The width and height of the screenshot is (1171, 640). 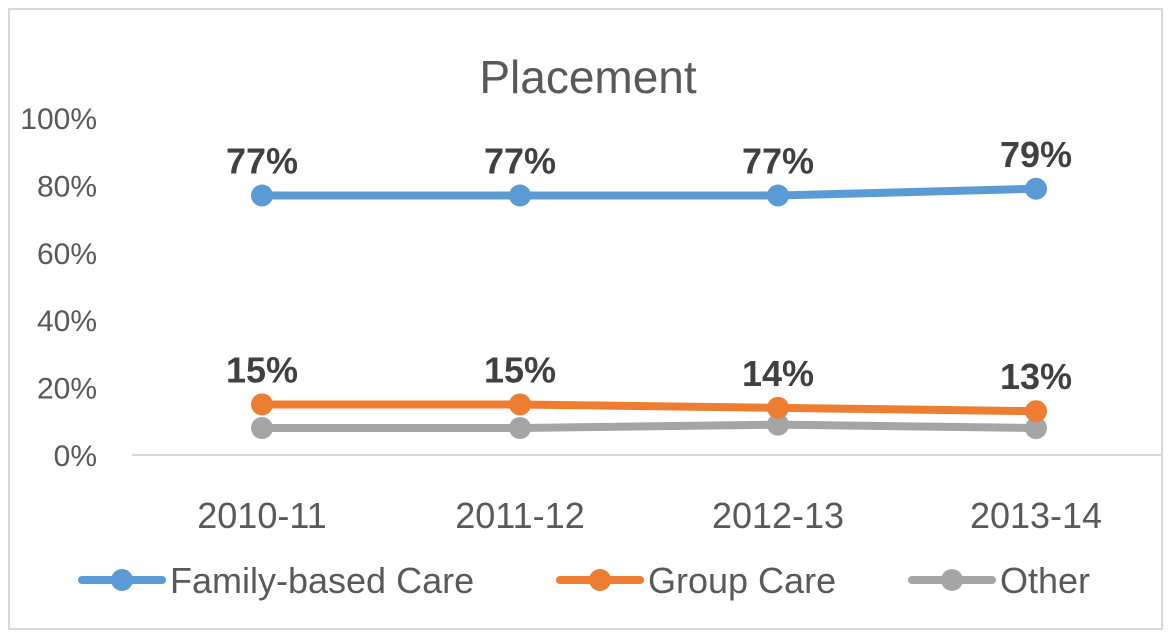 I want to click on x-tick-label: 2010-11, so click(x=261, y=515).